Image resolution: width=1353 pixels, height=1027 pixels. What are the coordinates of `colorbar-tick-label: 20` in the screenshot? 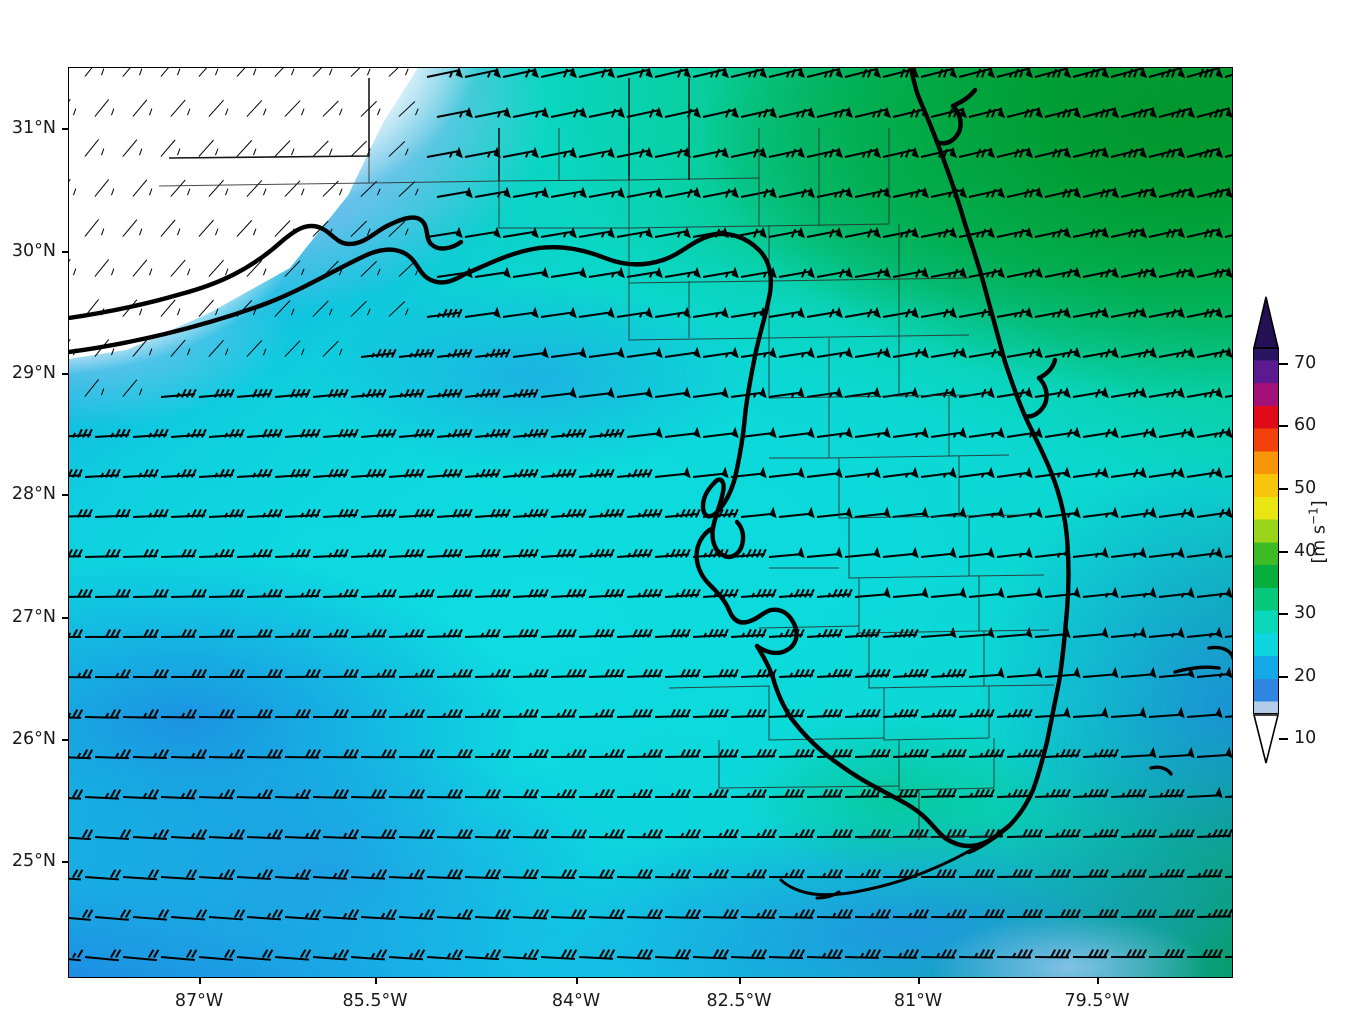 It's located at (1305, 676).